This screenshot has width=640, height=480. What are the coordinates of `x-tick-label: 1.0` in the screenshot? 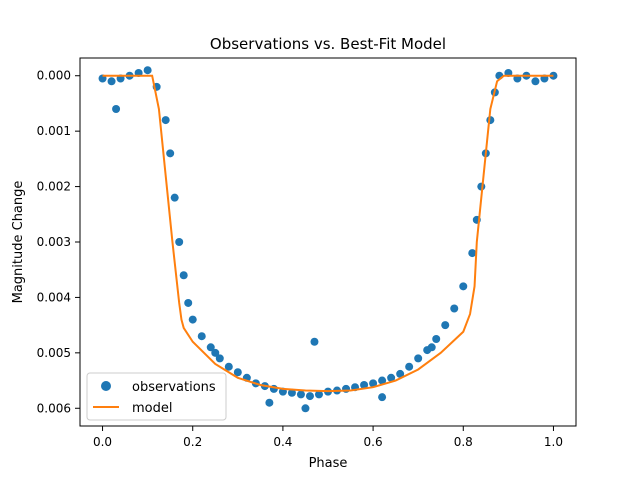 It's located at (553, 442).